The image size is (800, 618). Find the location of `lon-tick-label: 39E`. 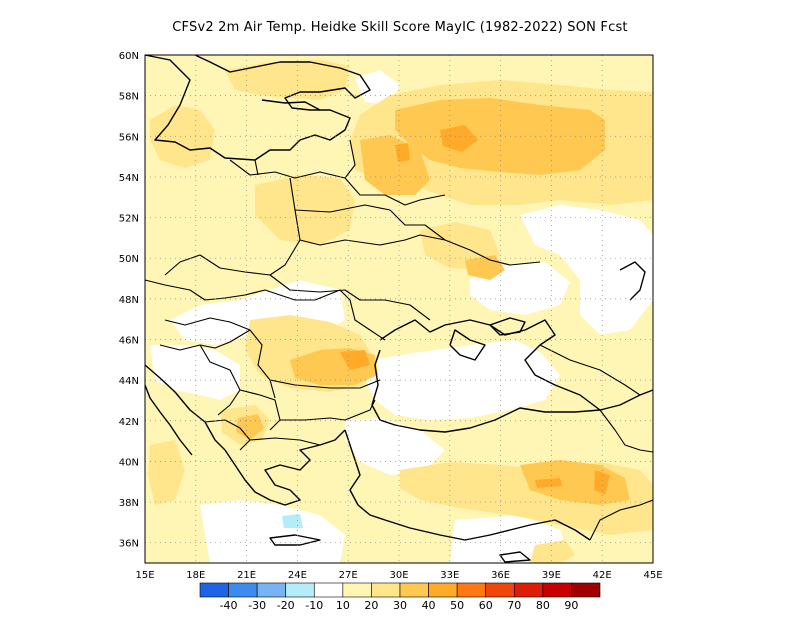

lon-tick-label: 39E is located at coordinates (551, 575).